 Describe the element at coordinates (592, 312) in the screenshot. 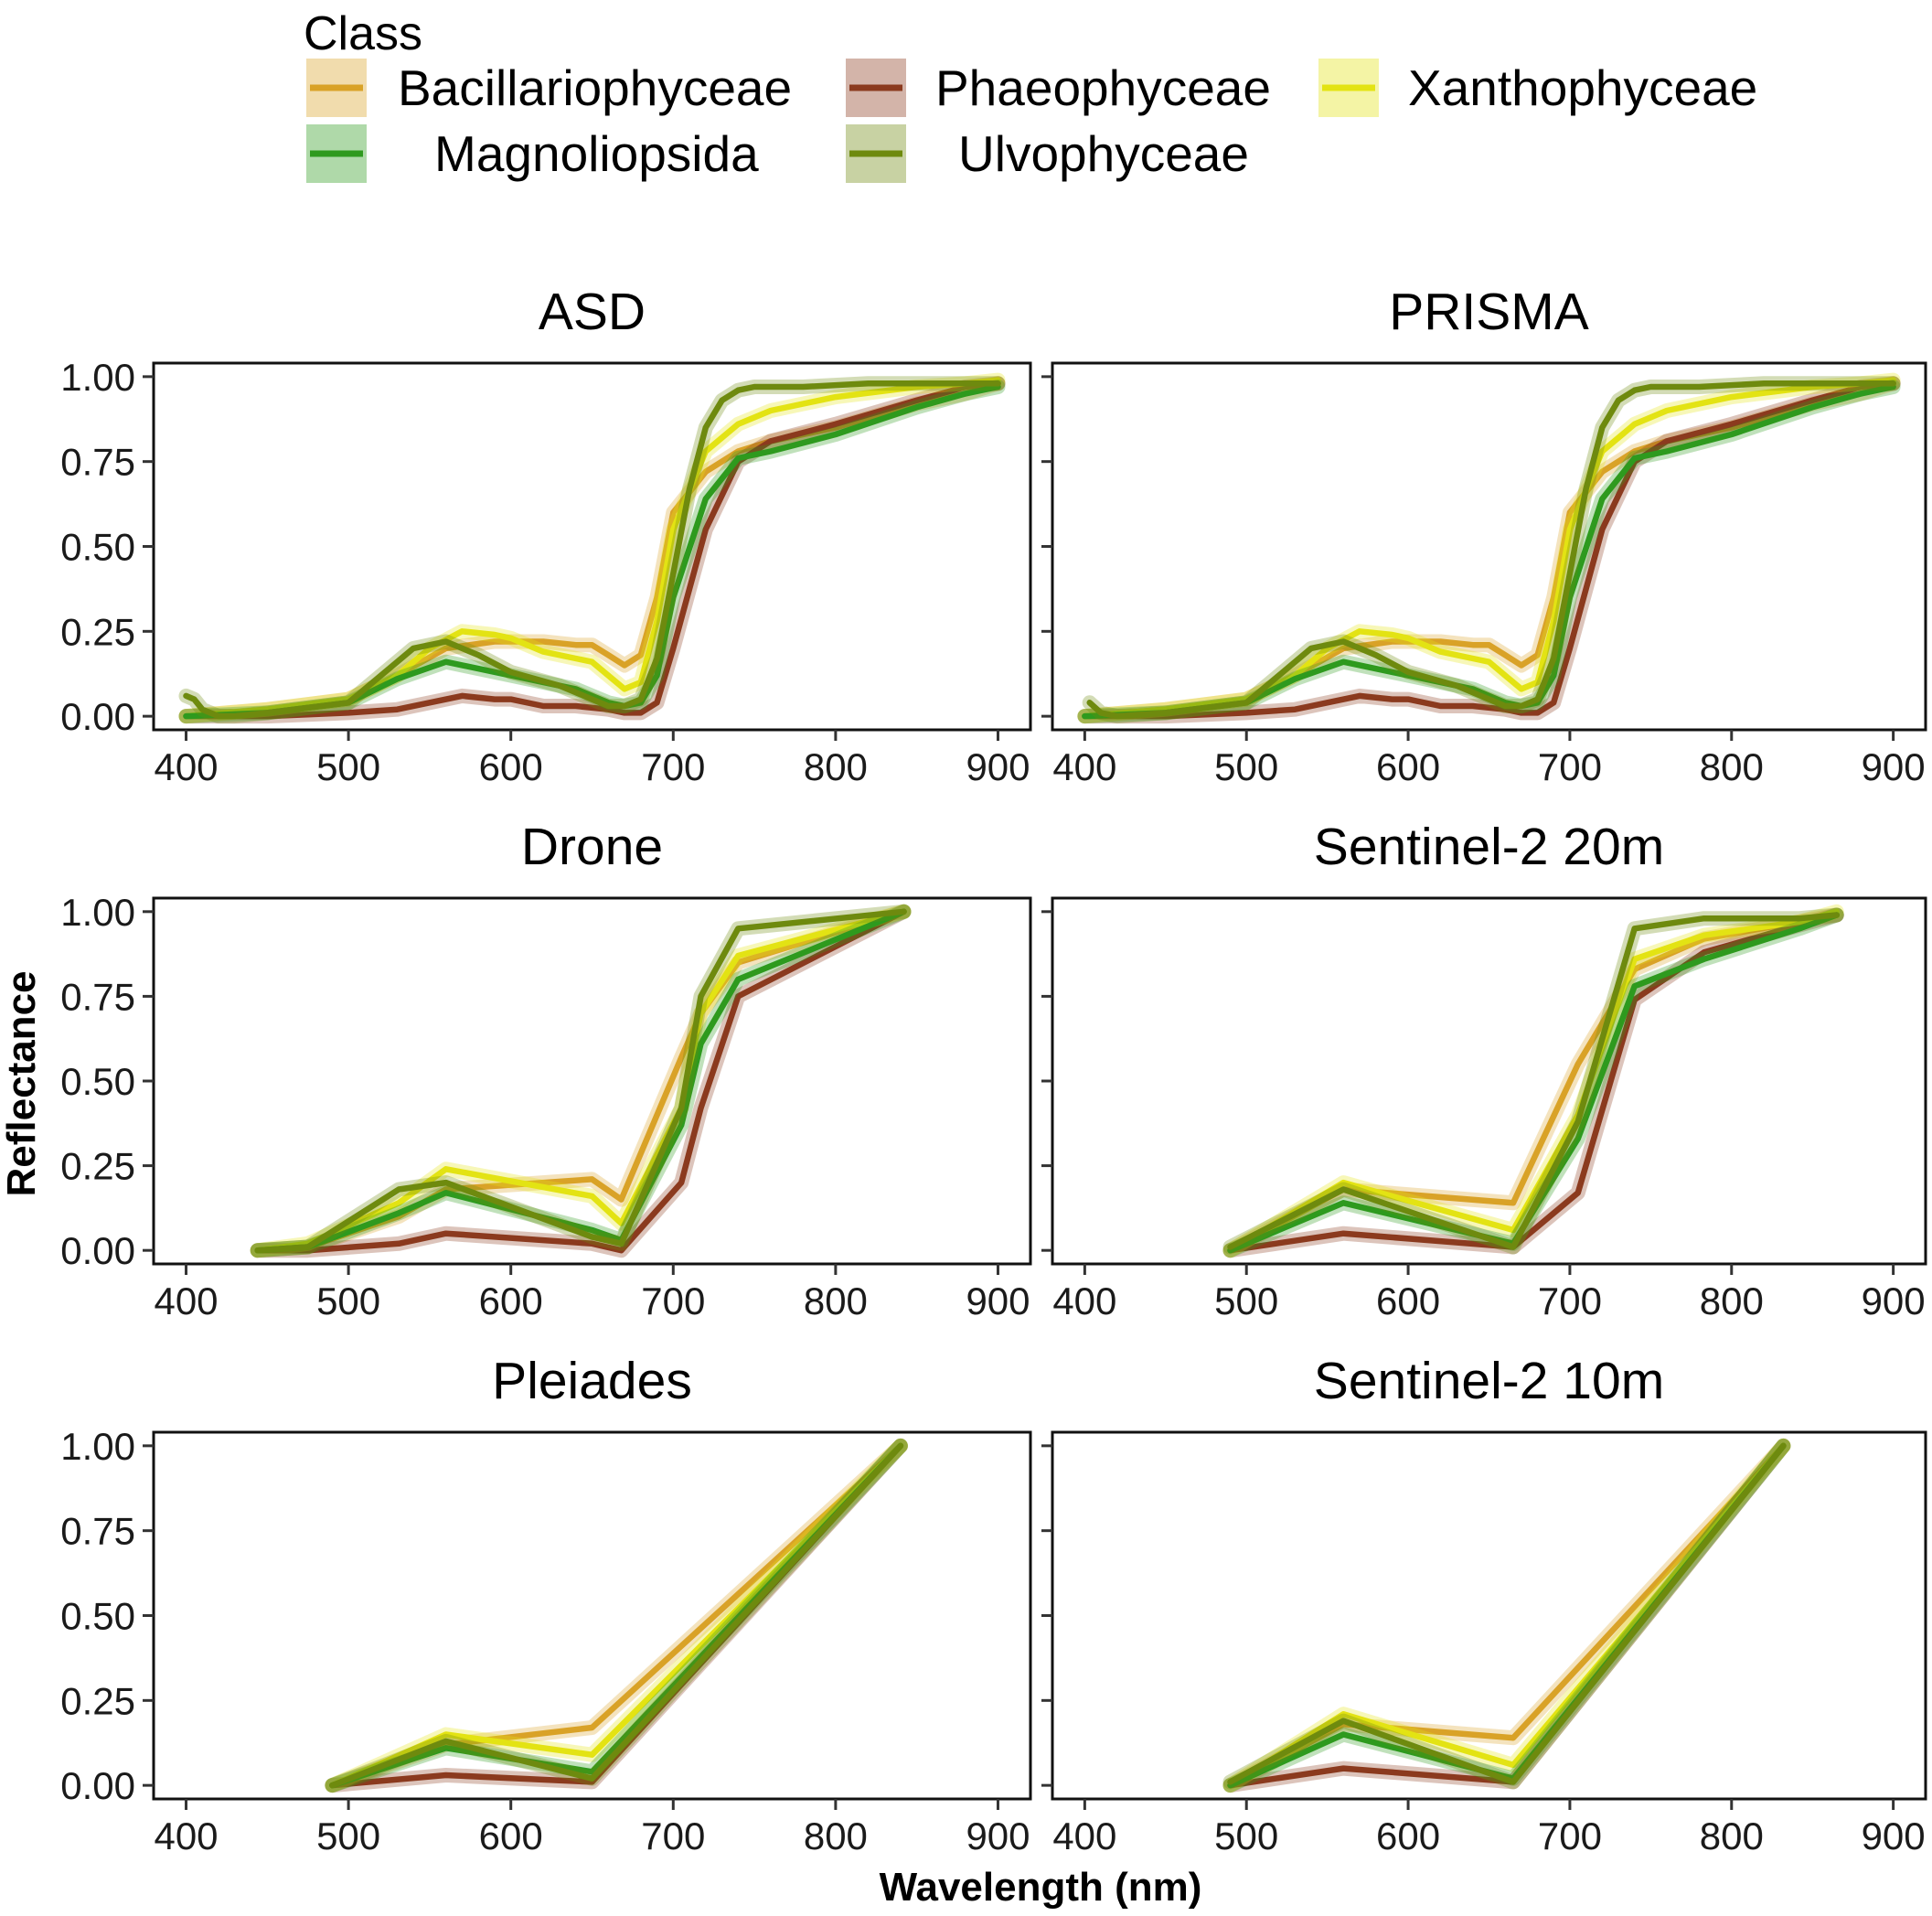

I see `panel-title: ASD` at that location.